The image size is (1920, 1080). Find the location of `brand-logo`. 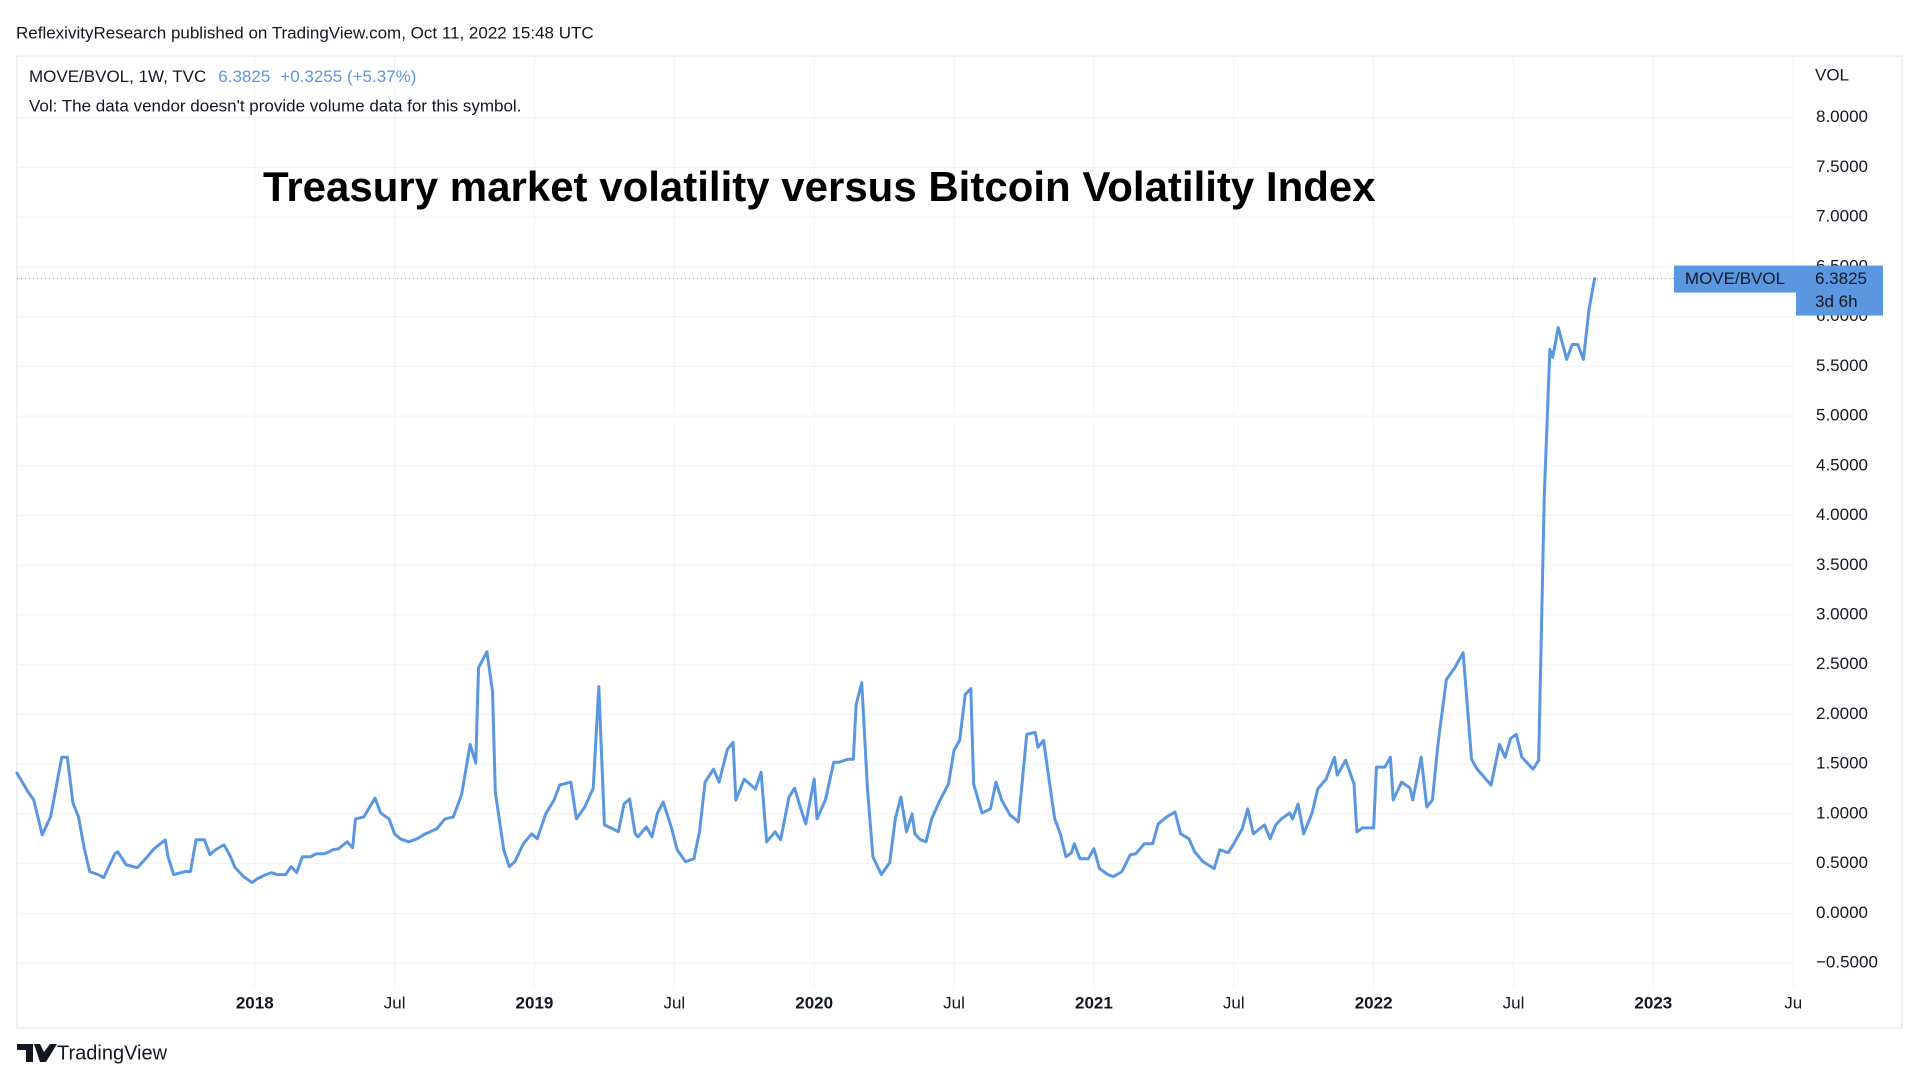

brand-logo is located at coordinates (37, 1053).